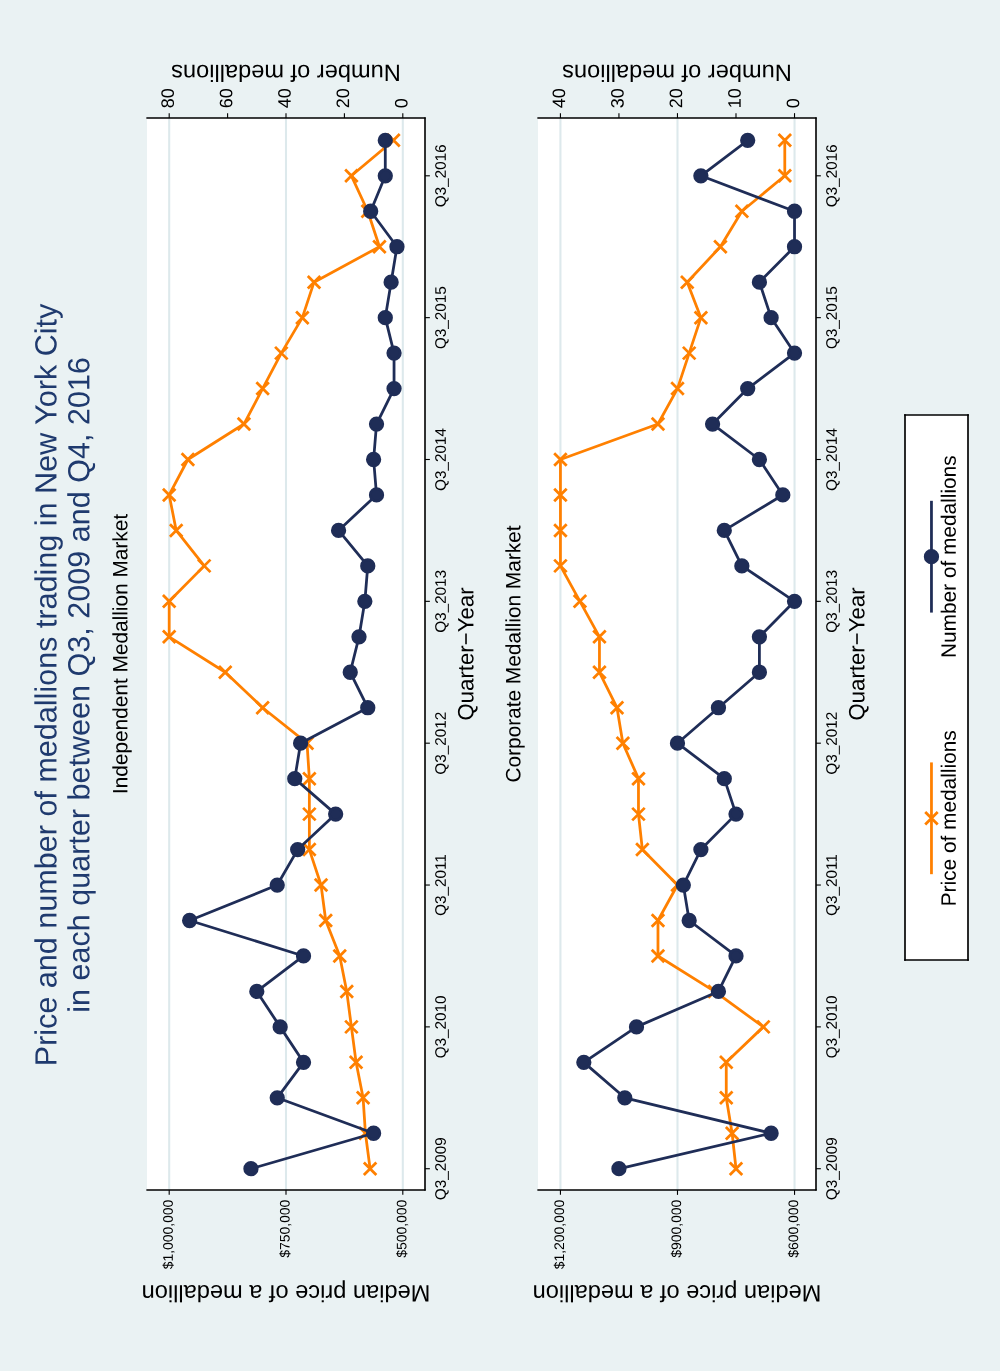  What do you see at coordinates (948, 556) in the screenshot?
I see `legend-label: Number of medallions` at bounding box center [948, 556].